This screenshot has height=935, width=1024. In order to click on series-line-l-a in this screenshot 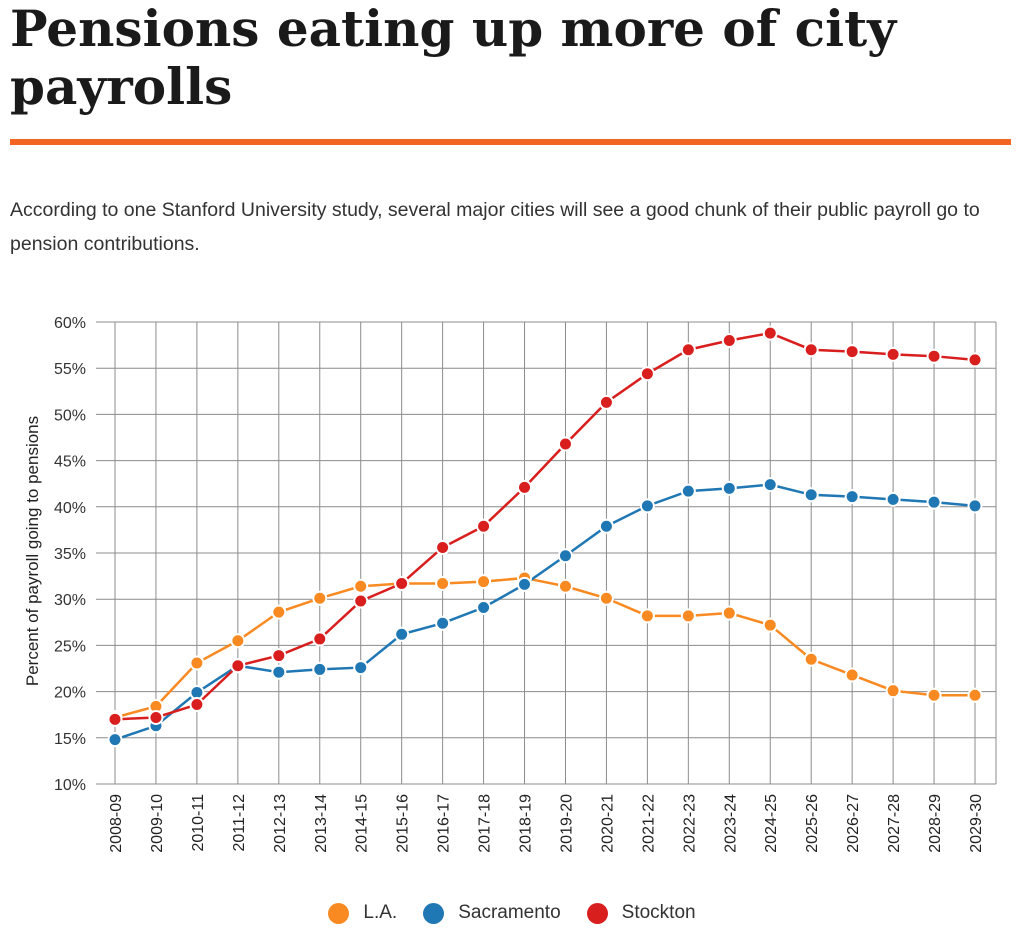, I will do `click(544, 647)`.